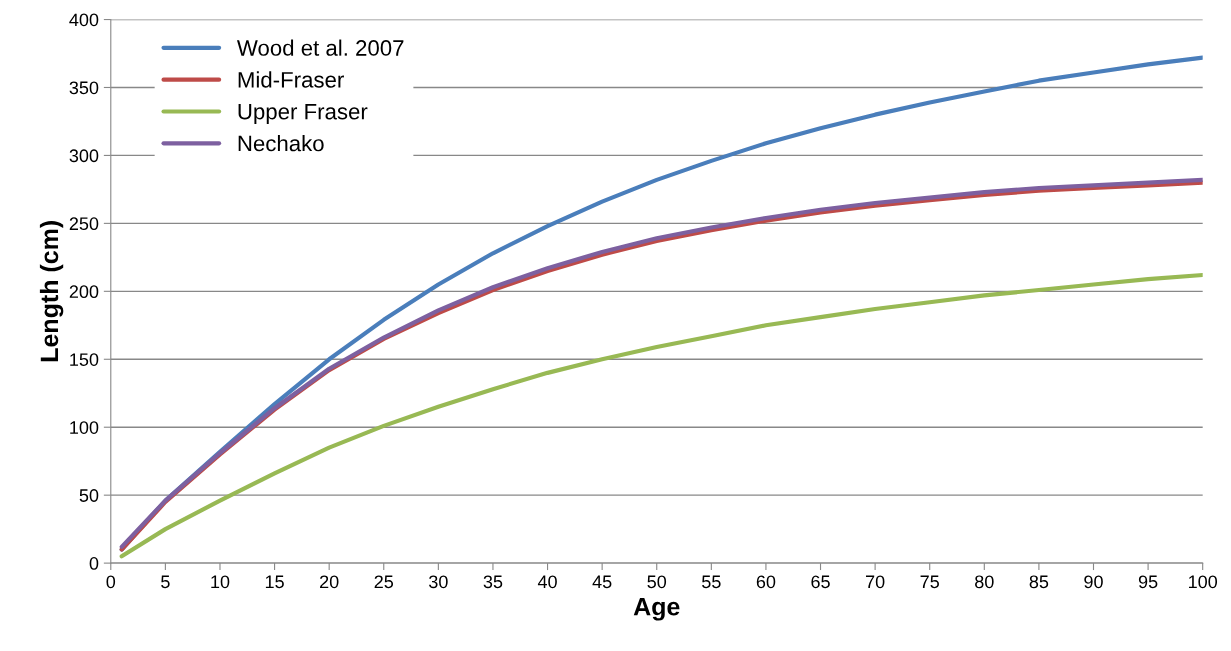 The image size is (1231, 651). I want to click on x-tick-label: 85, so click(1039, 582).